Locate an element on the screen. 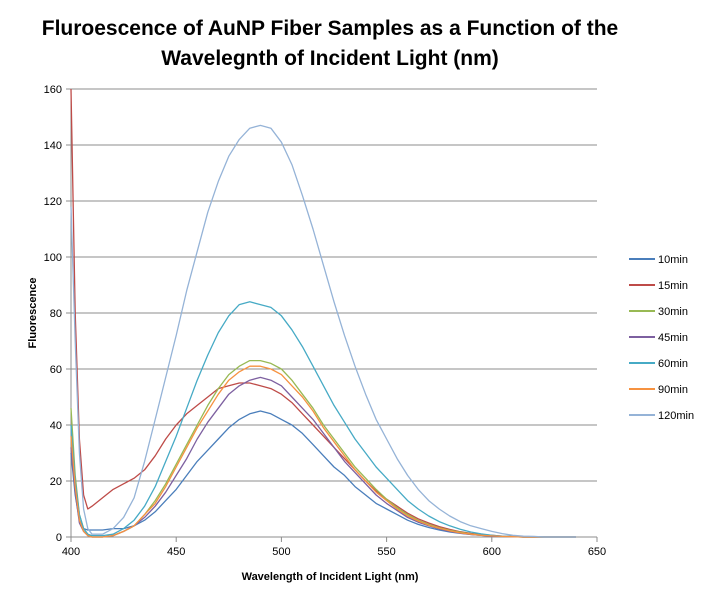 This screenshot has height=600, width=715. legend-label-15min: 15min is located at coordinates (673, 286).